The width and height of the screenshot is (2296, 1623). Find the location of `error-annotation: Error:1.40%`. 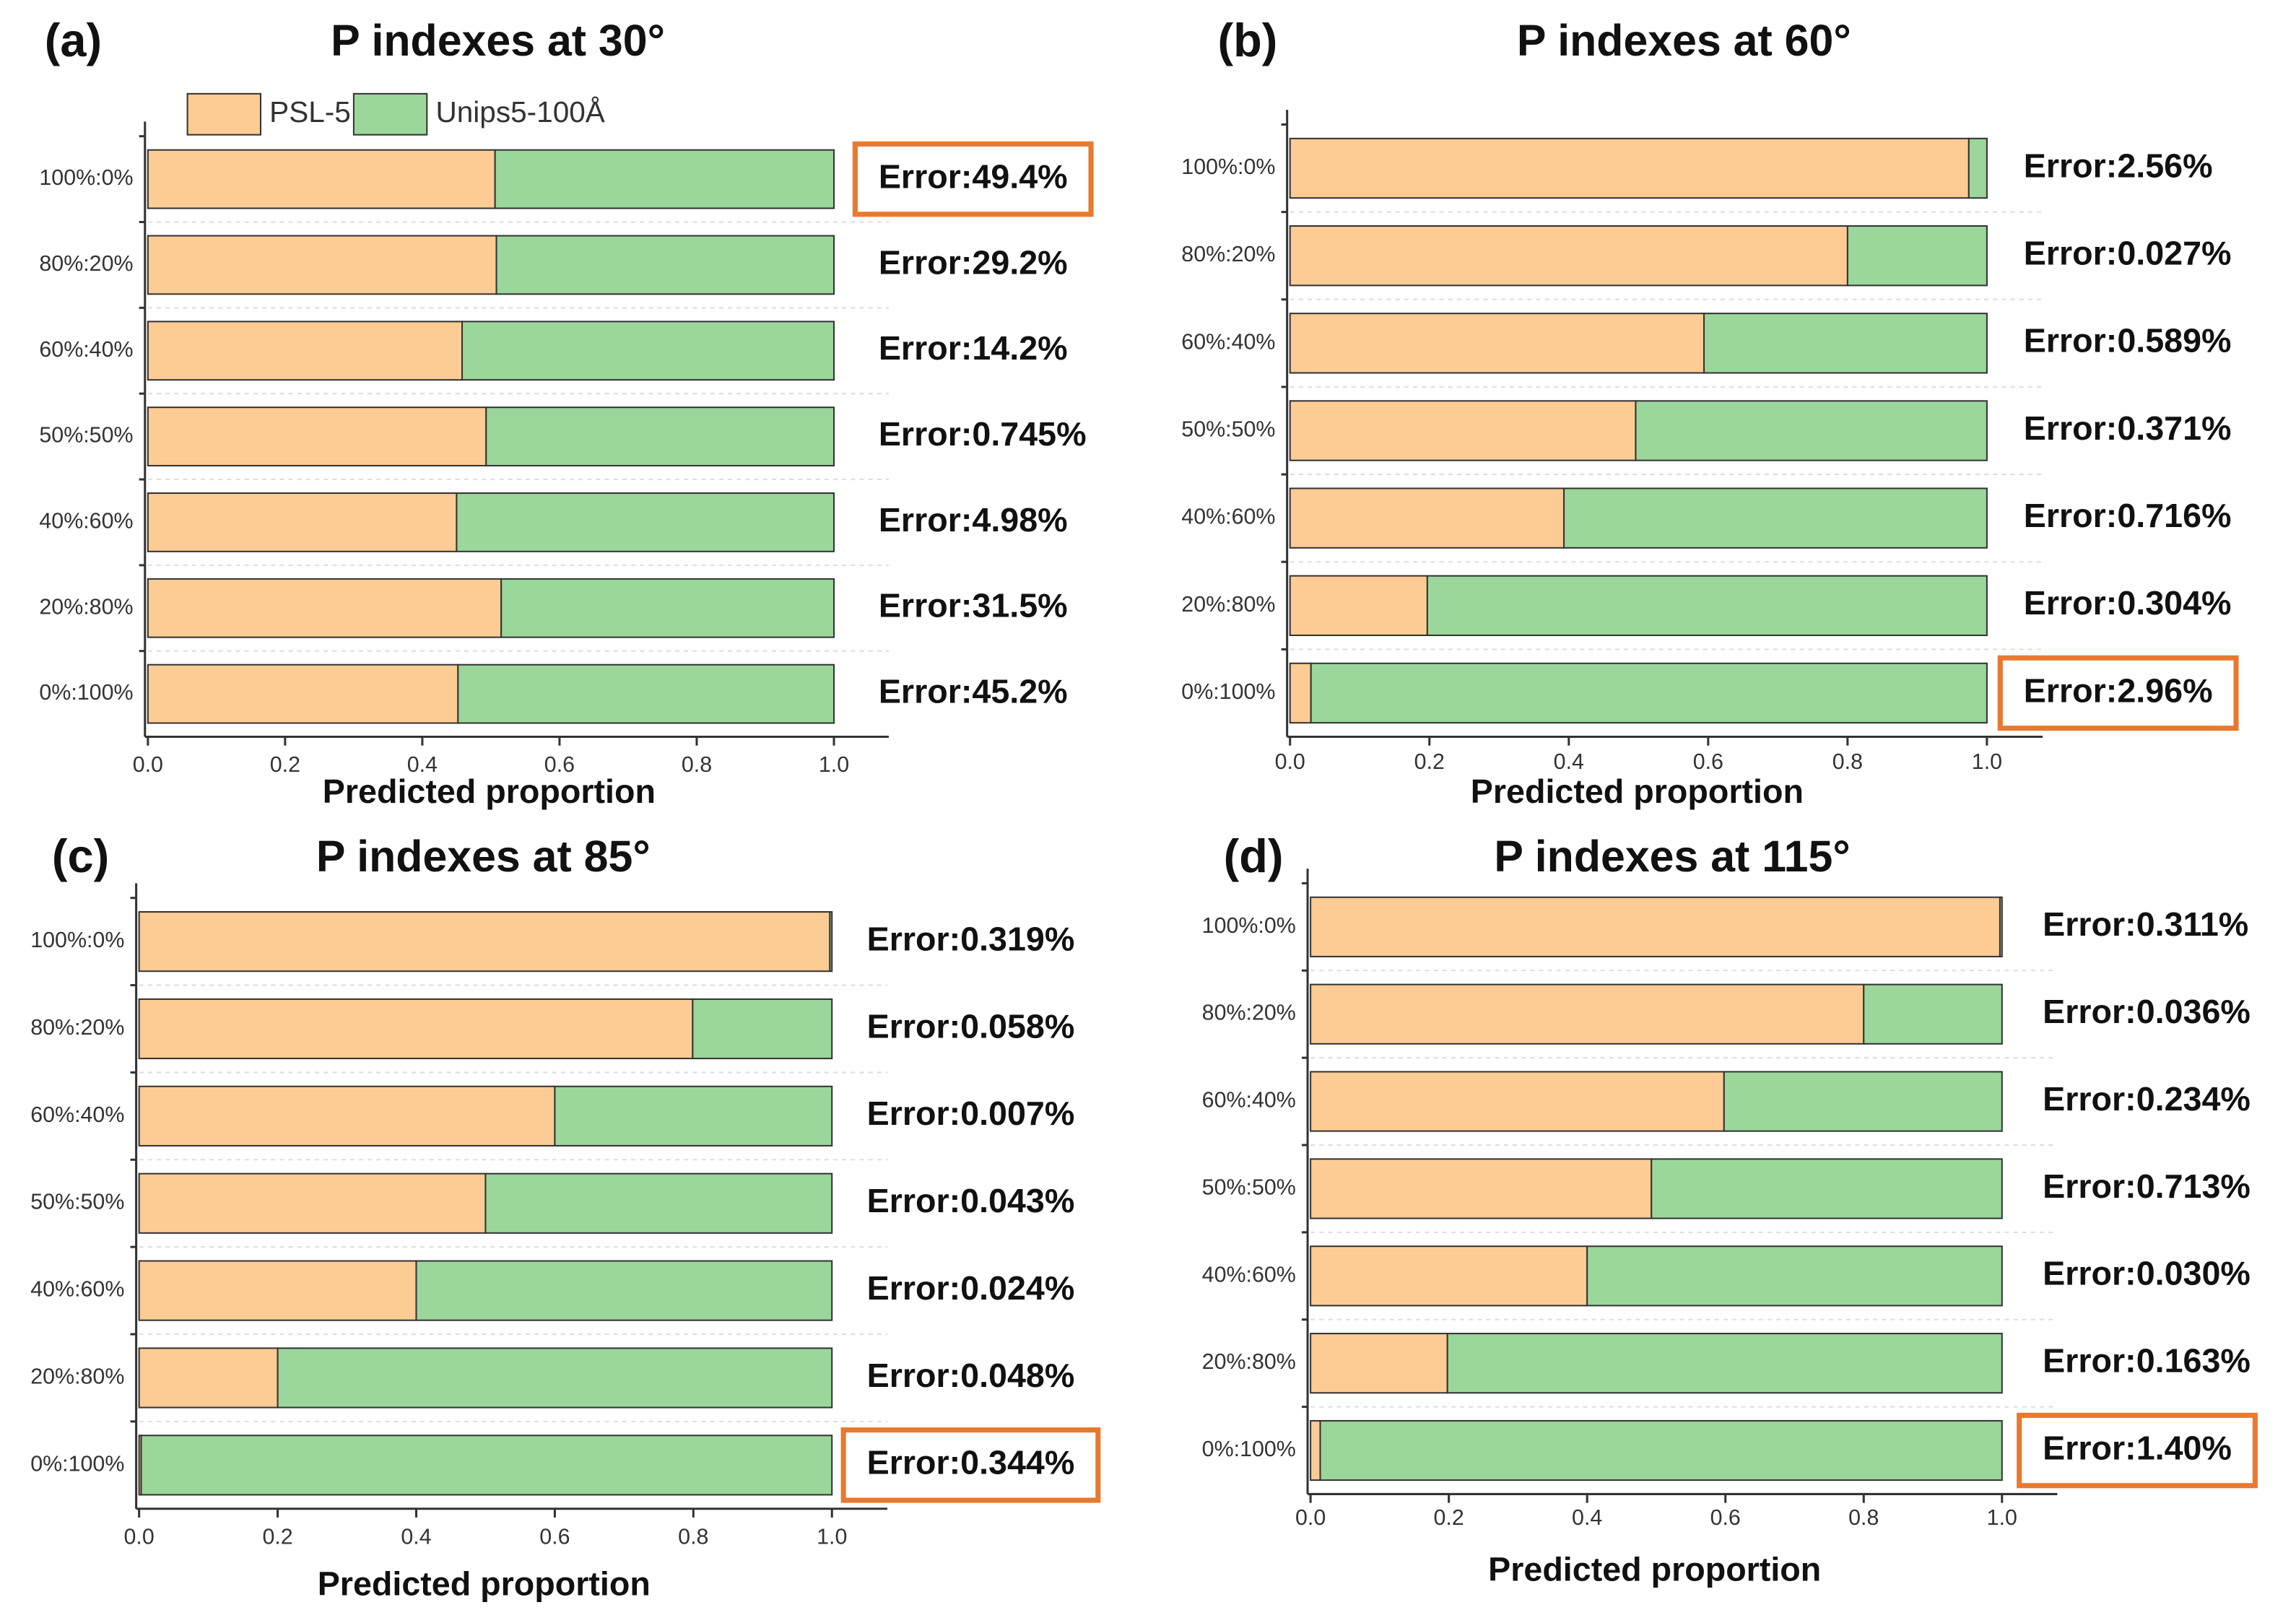

error-annotation: Error:1.40% is located at coordinates (2137, 1447).